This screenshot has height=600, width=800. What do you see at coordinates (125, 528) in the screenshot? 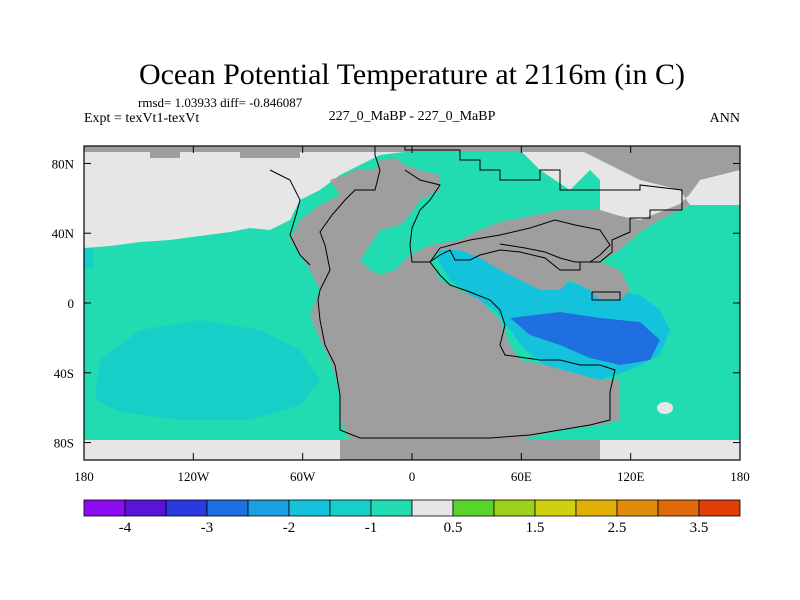
I see `colorbar-label: -4` at bounding box center [125, 528].